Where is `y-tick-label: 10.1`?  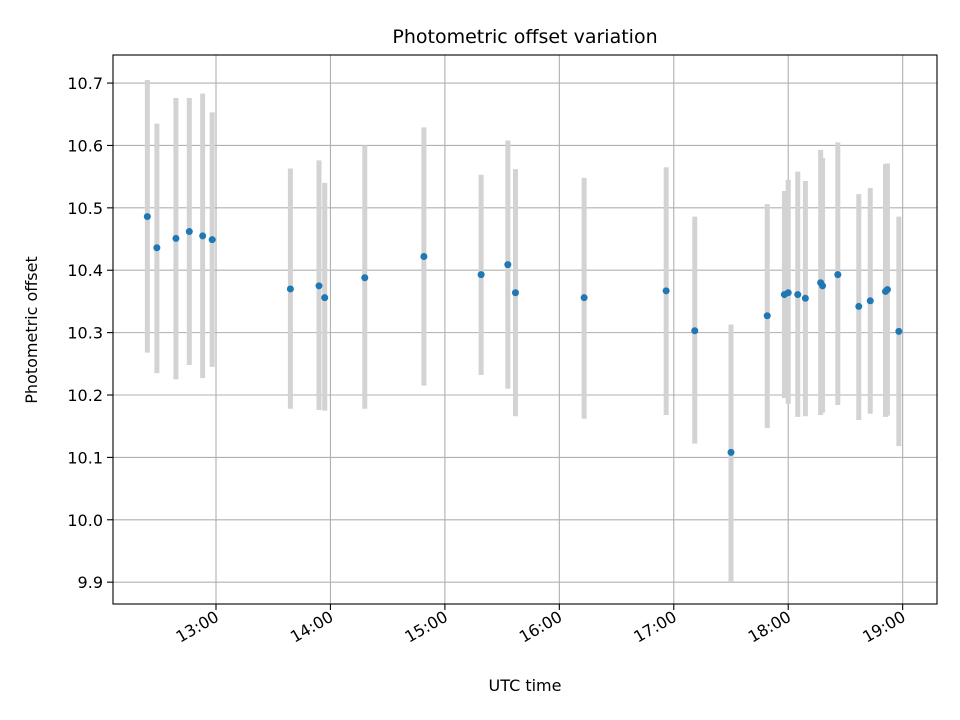
y-tick-label: 10.1 is located at coordinates (85, 457).